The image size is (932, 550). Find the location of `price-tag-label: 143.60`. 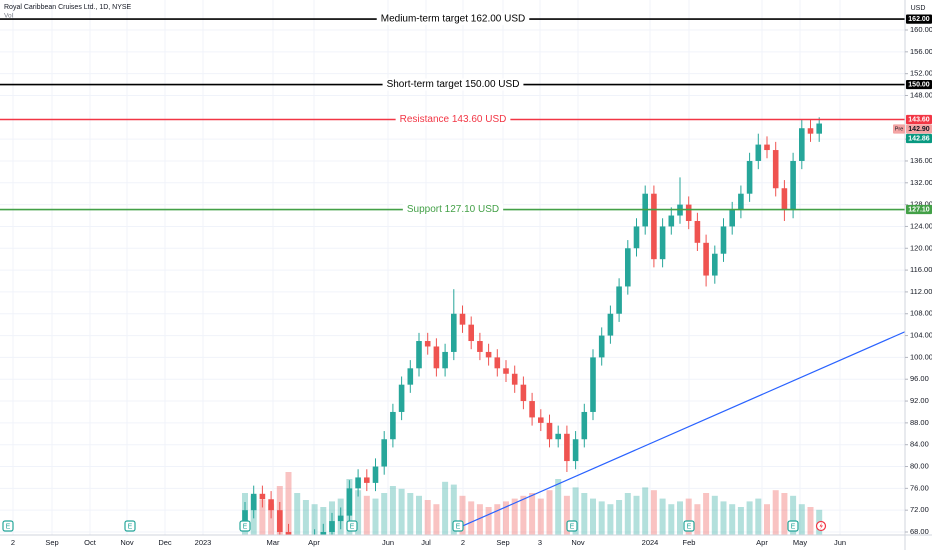

price-tag-label: 143.60 is located at coordinates (919, 120).